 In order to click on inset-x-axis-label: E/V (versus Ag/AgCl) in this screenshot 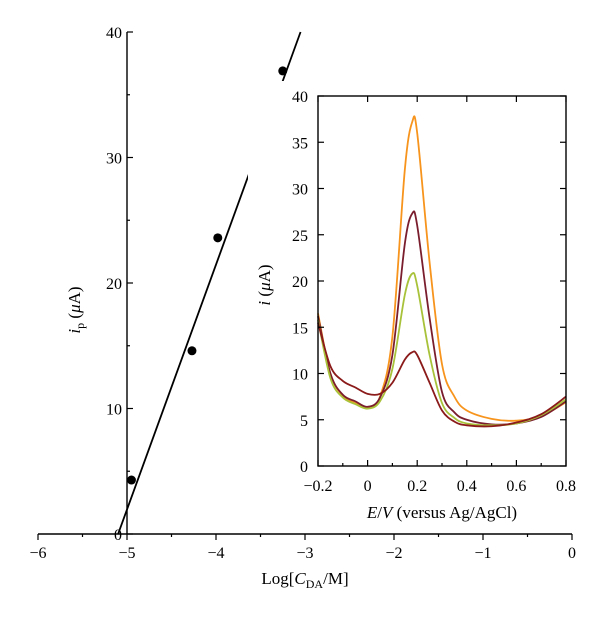, I will do `click(441, 512)`.